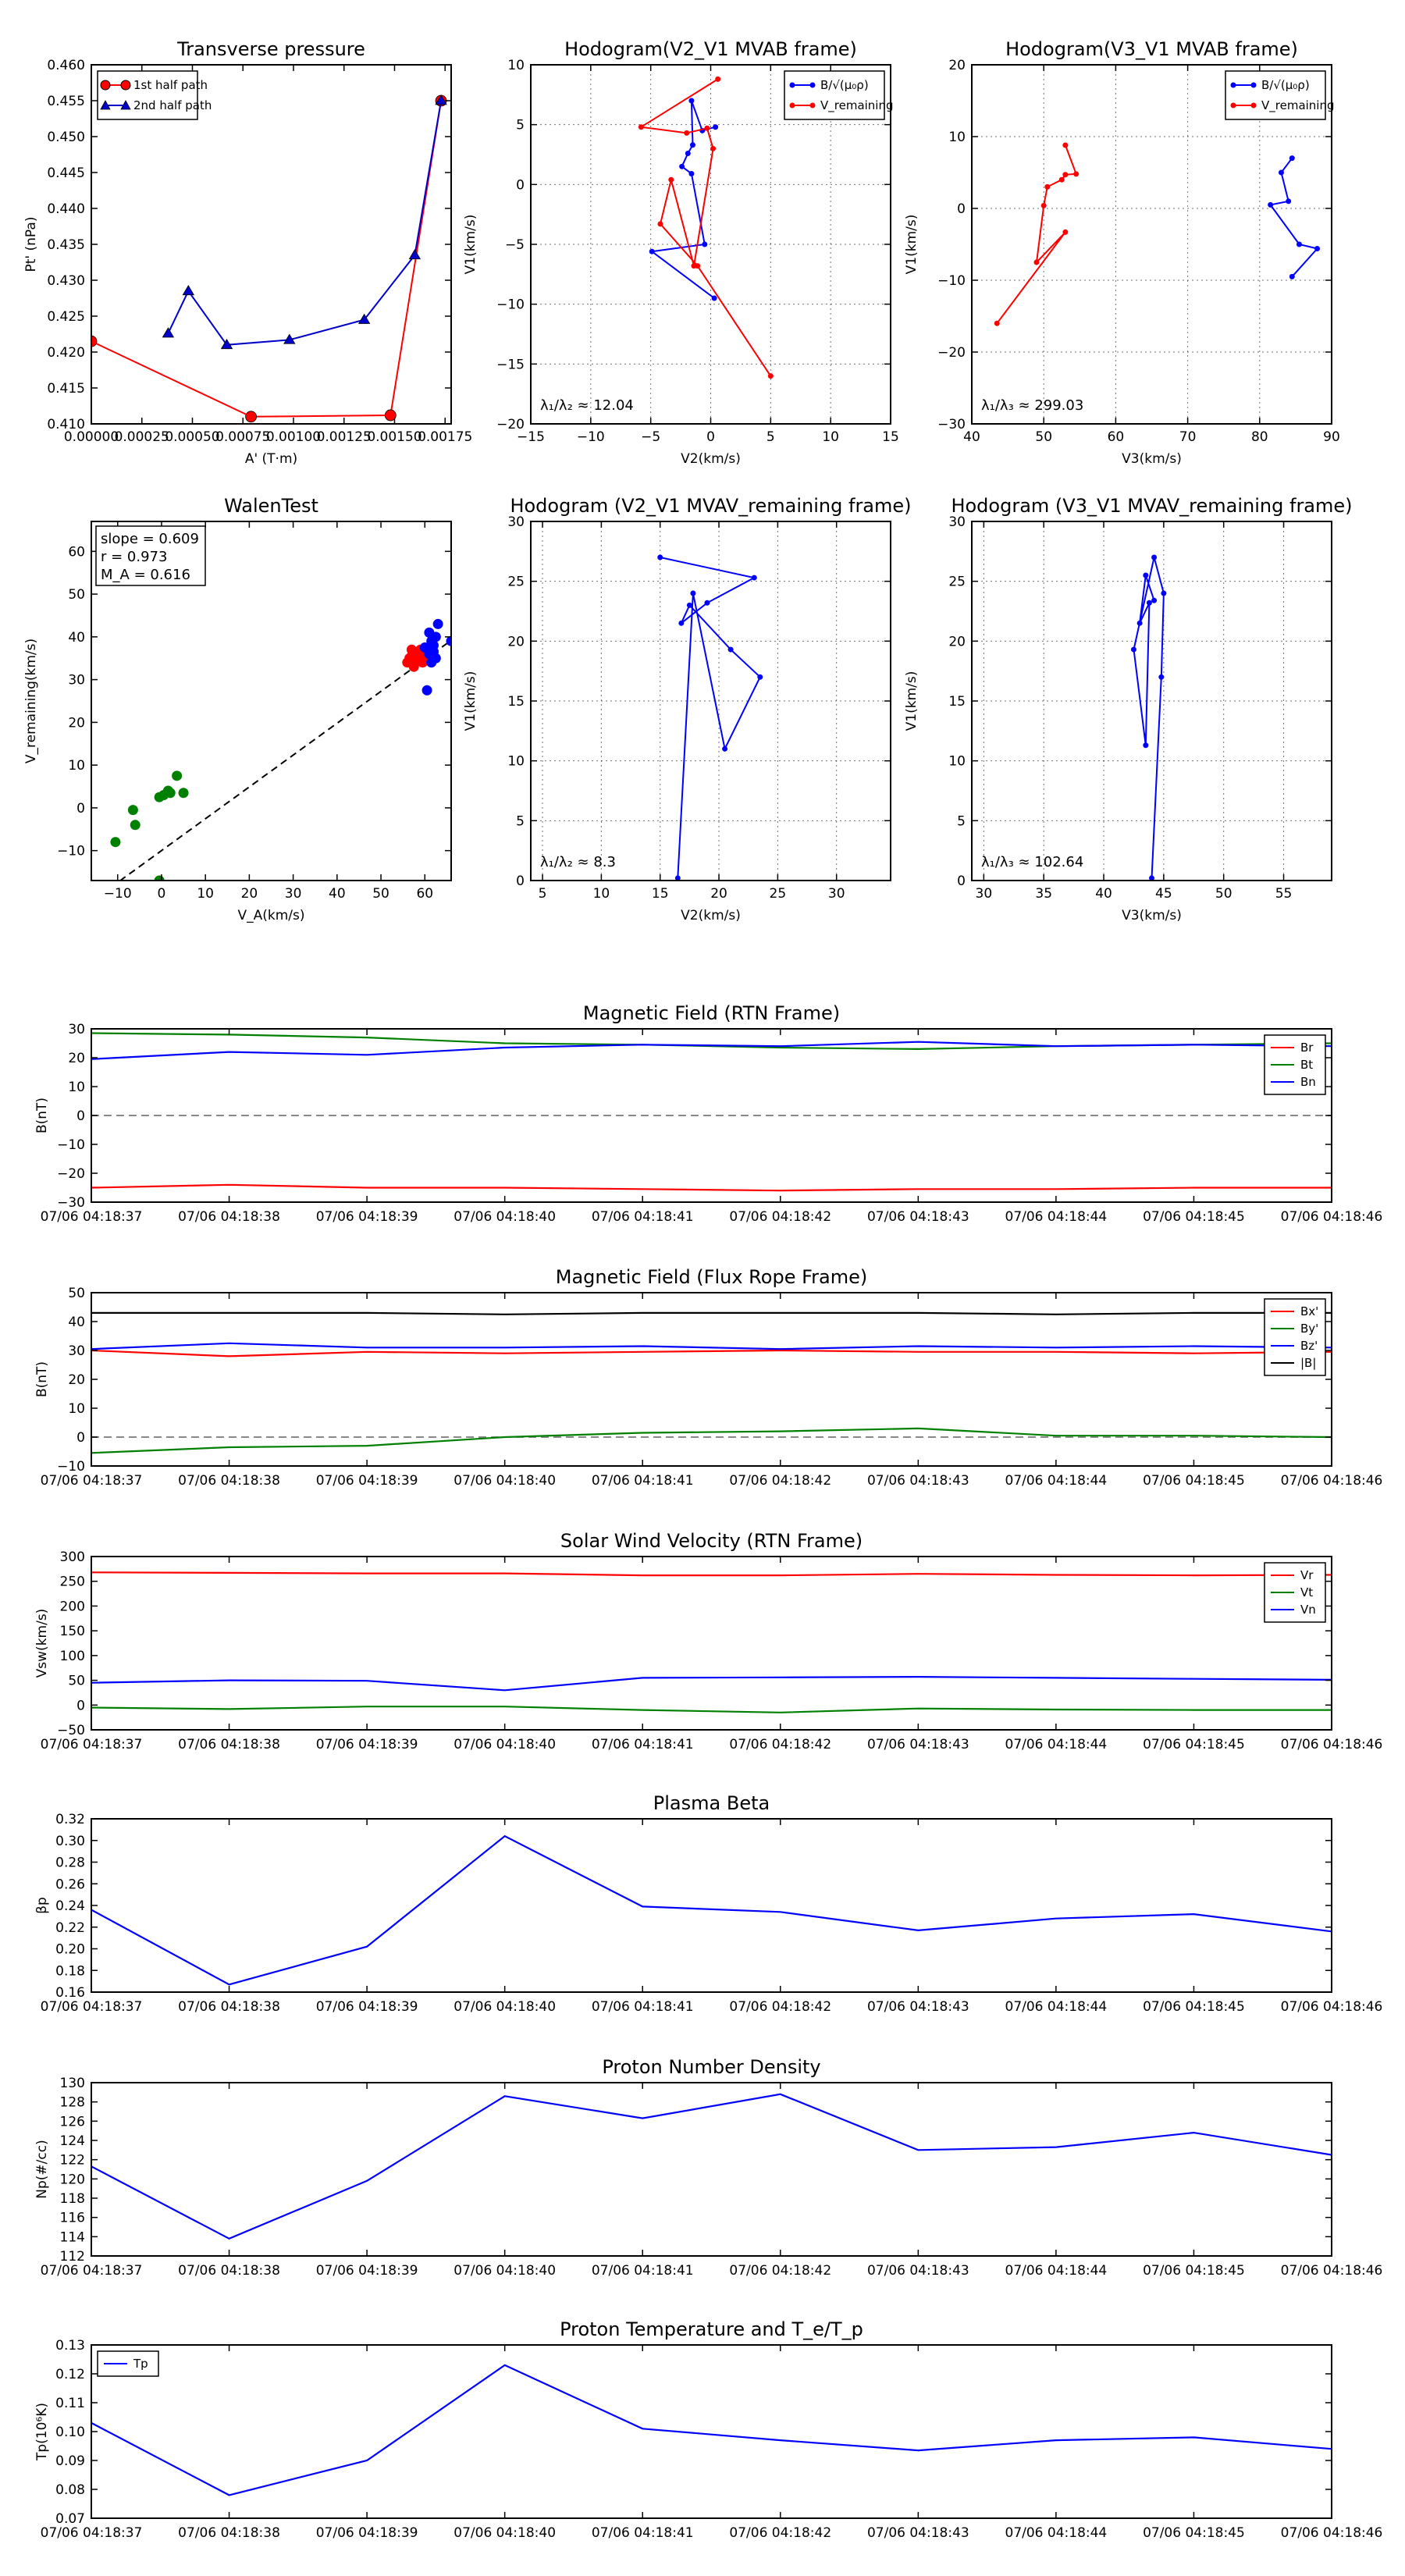 The width and height of the screenshot is (1405, 2576). Describe the element at coordinates (543, 894) in the screenshot. I see `x-tick-label: 5` at that location.